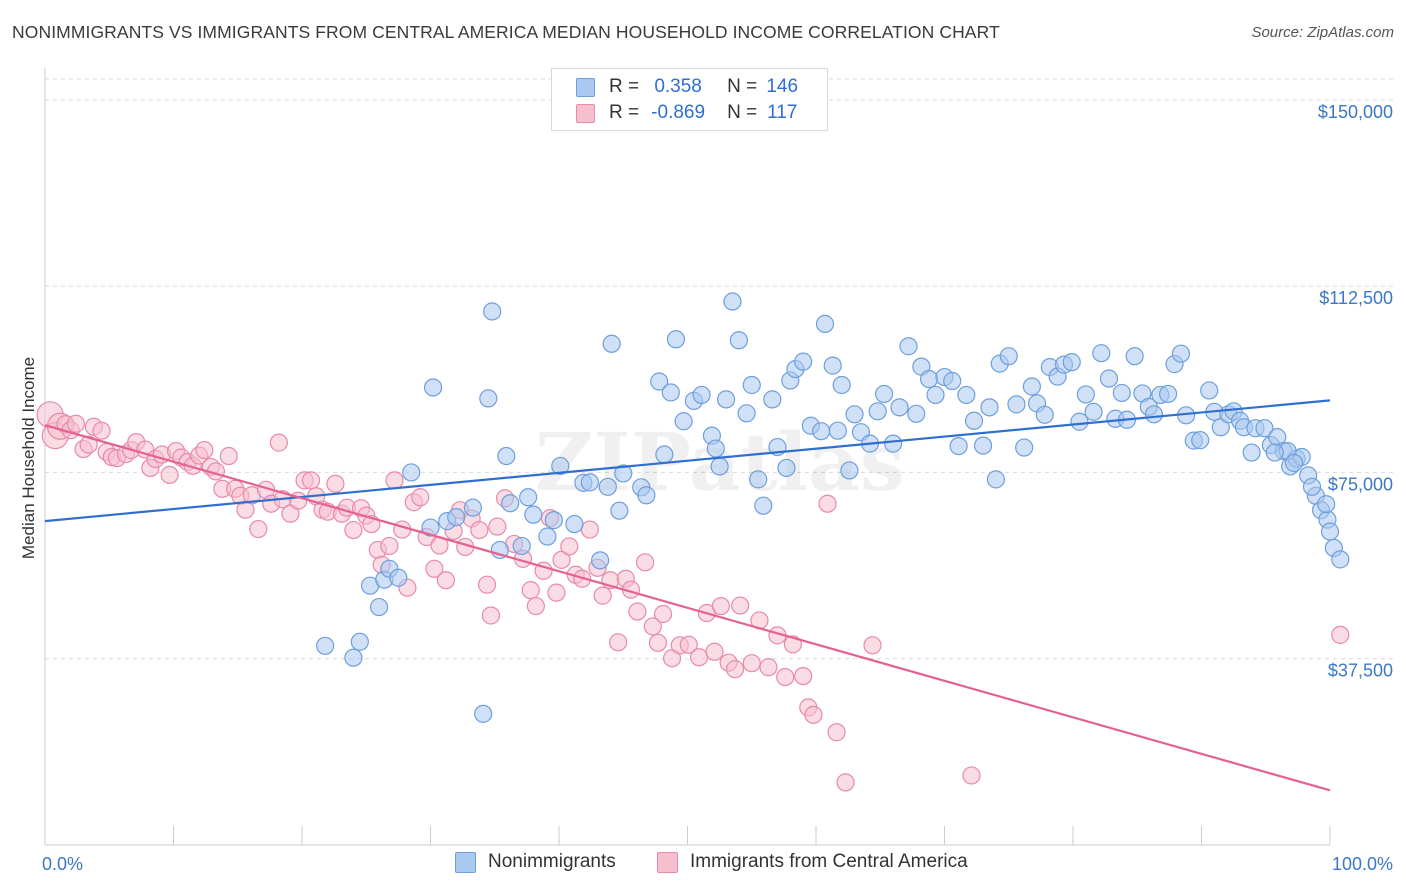 This screenshot has width=1406, height=892. I want to click on y-axis-label: Median Household Income, so click(28, 458).